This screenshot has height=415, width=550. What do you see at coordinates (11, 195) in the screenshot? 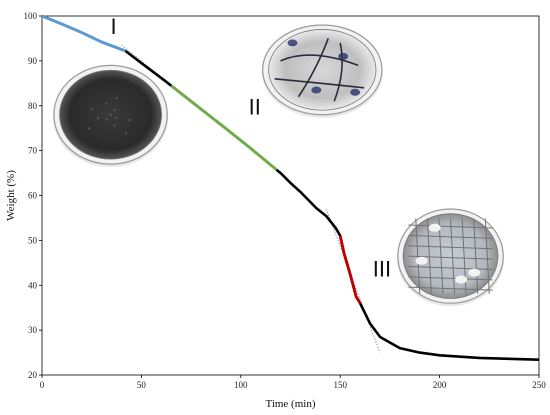
I see `y-axis-title: Weight (%)` at bounding box center [11, 195].